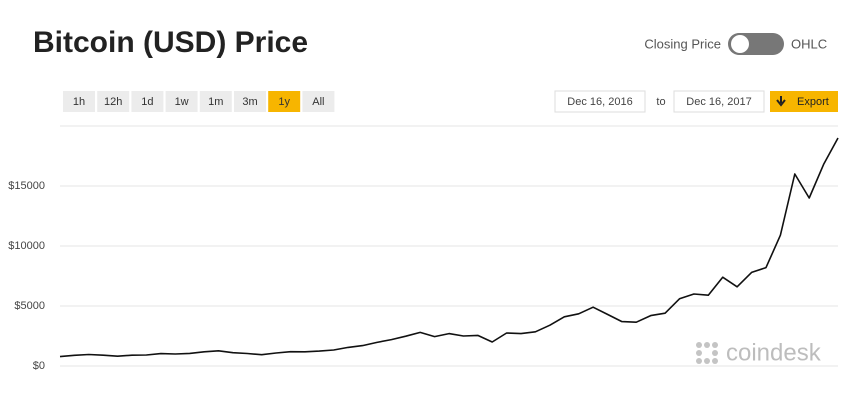 This screenshot has width=855, height=415. I want to click on range-button-label: 1d, so click(147, 102).